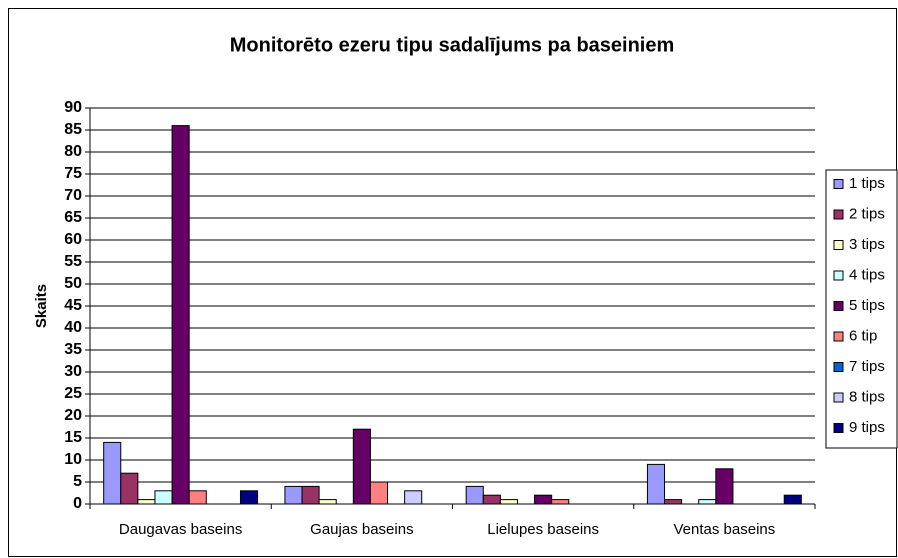  Describe the element at coordinates (73, 437) in the screenshot. I see `y-tick-label: 15` at that location.